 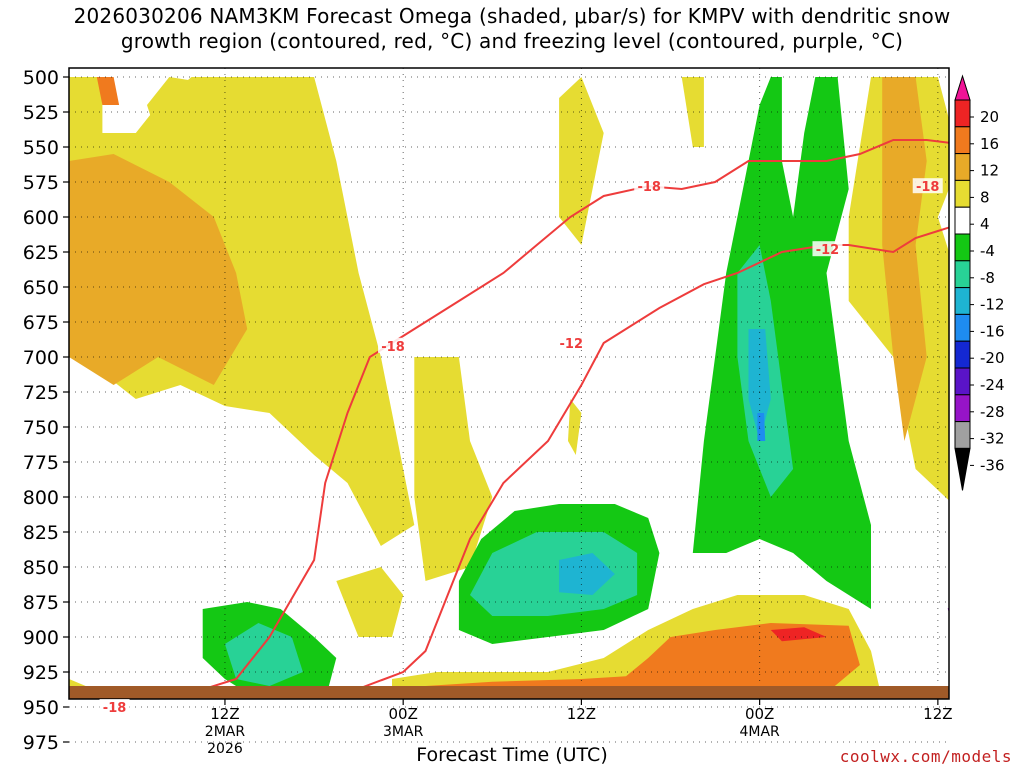 I want to click on y-tick-label: 925, so click(x=41, y=673).